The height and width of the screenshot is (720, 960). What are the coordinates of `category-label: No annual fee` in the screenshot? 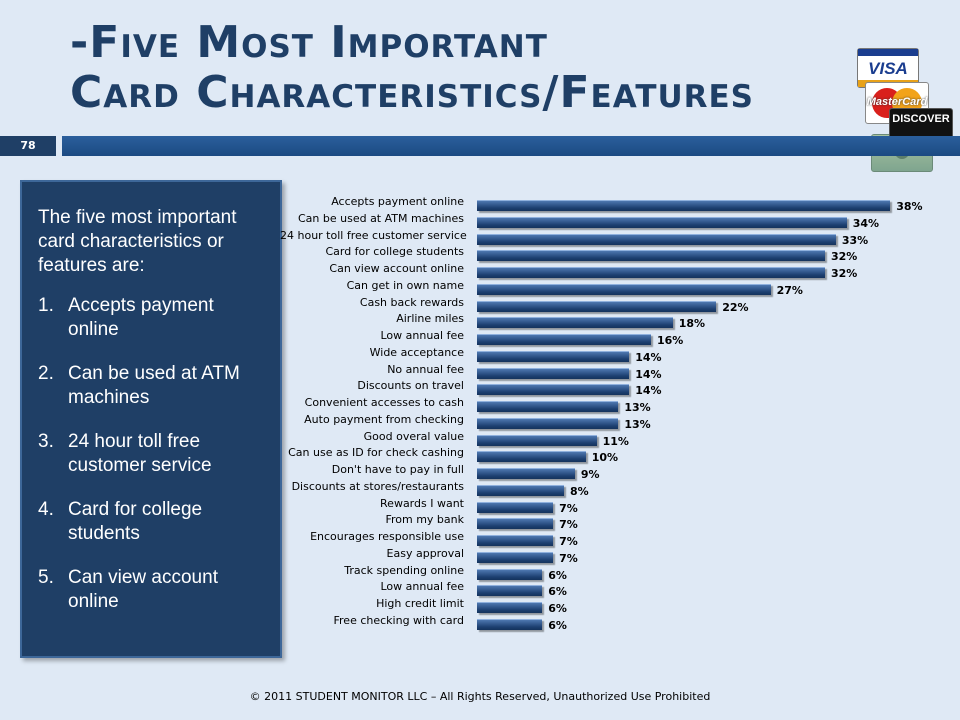 It's located at (425, 369).